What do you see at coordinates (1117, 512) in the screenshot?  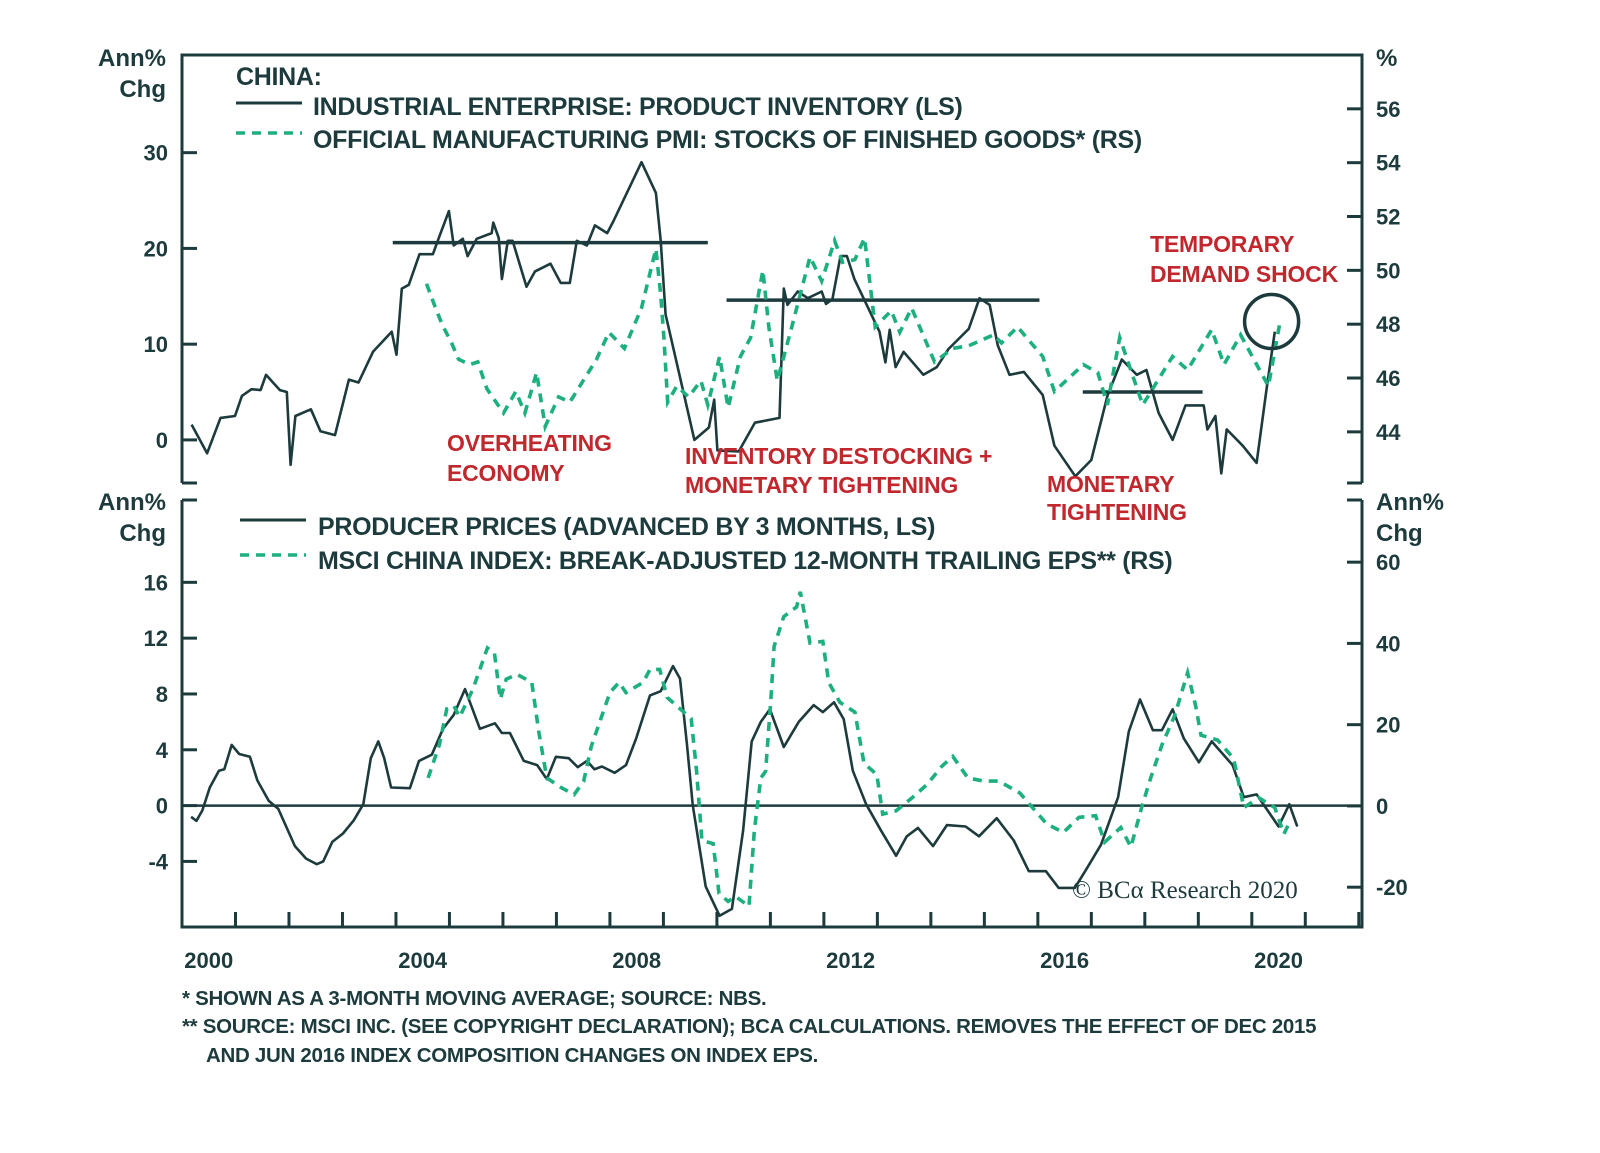 I see `annotation-monetary-2: TIGHTENING` at bounding box center [1117, 512].